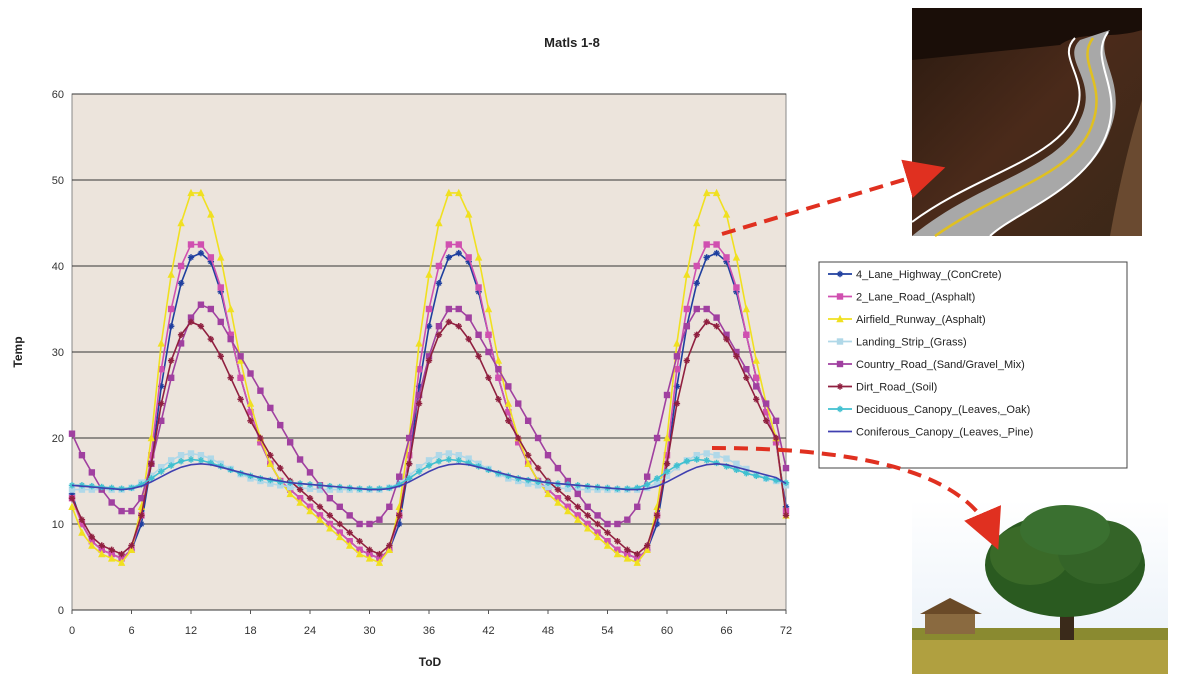 This screenshot has width=1182, height=679. Describe the element at coordinates (572, 42) in the screenshot. I see `chart-title: Matls 1-8` at that location.